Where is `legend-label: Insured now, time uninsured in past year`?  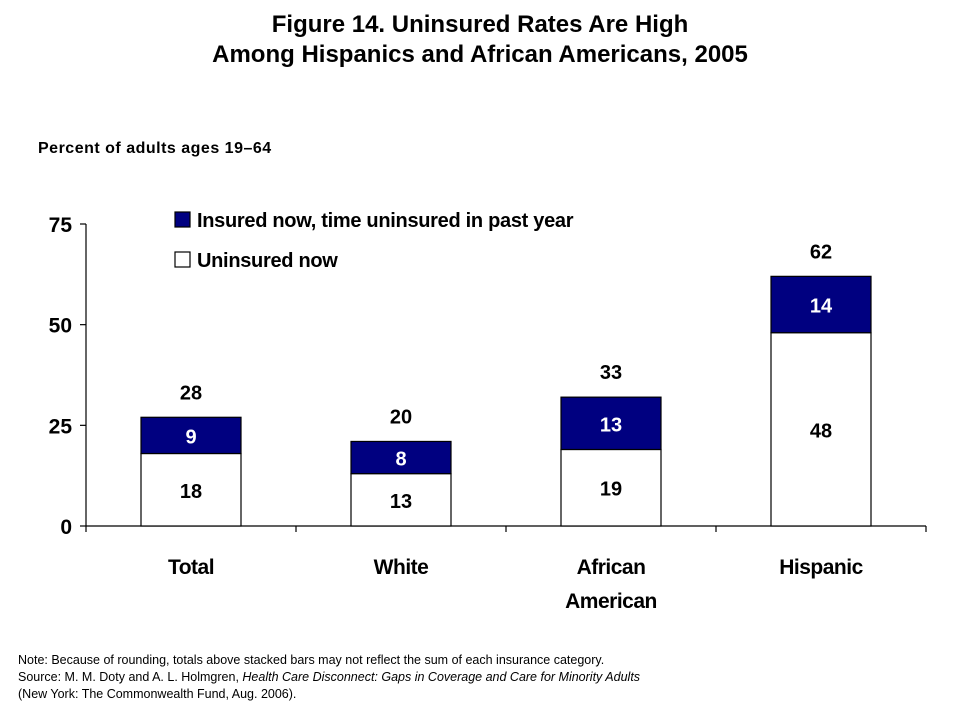 legend-label: Insured now, time uninsured in past year is located at coordinates (385, 221).